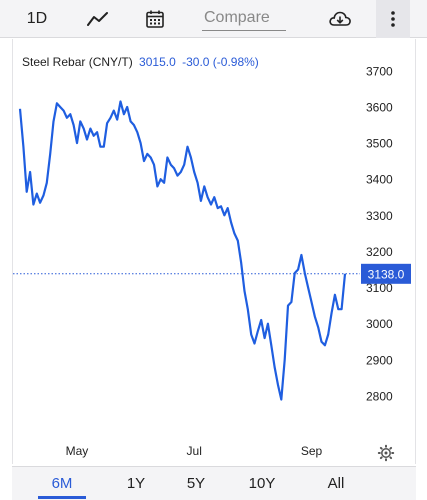  What do you see at coordinates (379, 288) in the screenshot?
I see `y-tick-label: 3100` at bounding box center [379, 288].